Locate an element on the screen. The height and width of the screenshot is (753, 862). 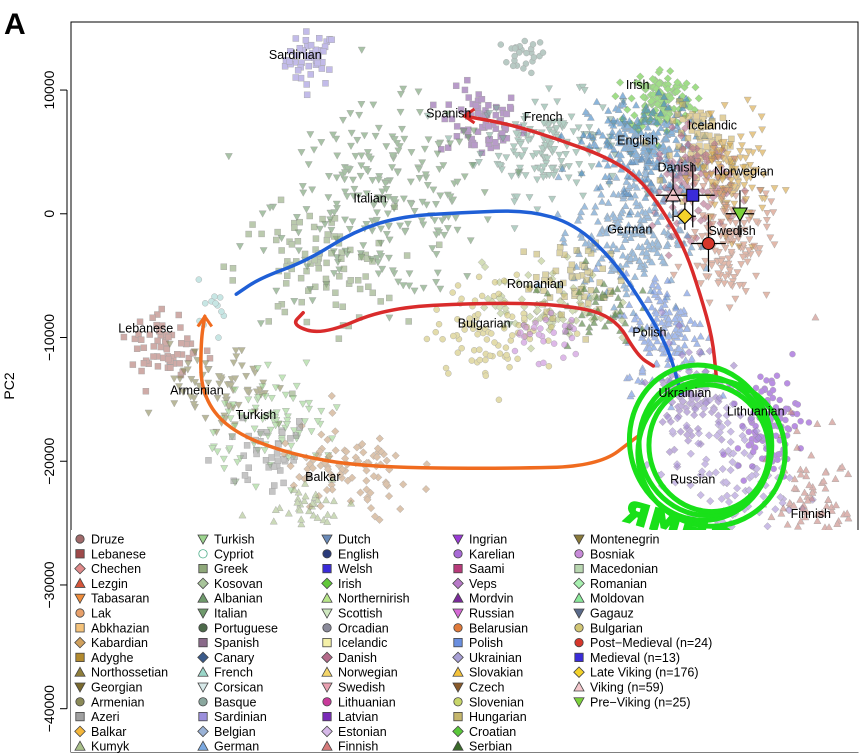
population-label: Russian is located at coordinates (692, 480).